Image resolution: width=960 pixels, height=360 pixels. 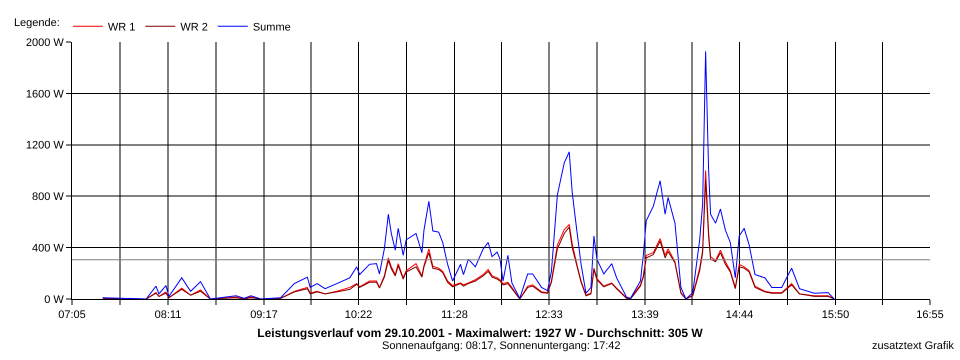 What do you see at coordinates (645, 315) in the screenshot?
I see `x-tick-label: 13:39` at bounding box center [645, 315].